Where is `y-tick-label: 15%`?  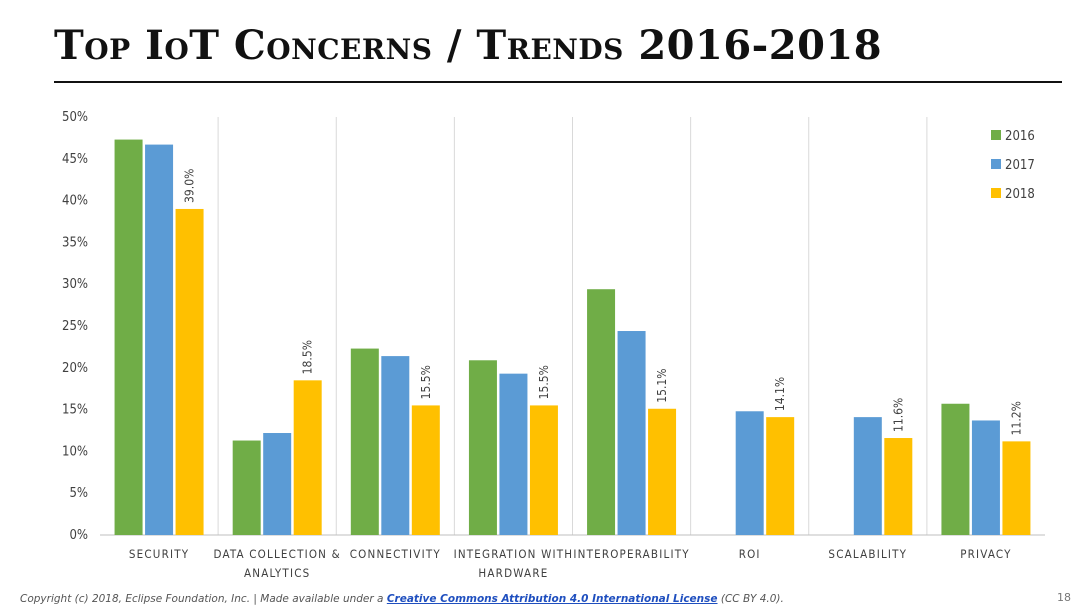
y-tick-label: 15% is located at coordinates (75, 410).